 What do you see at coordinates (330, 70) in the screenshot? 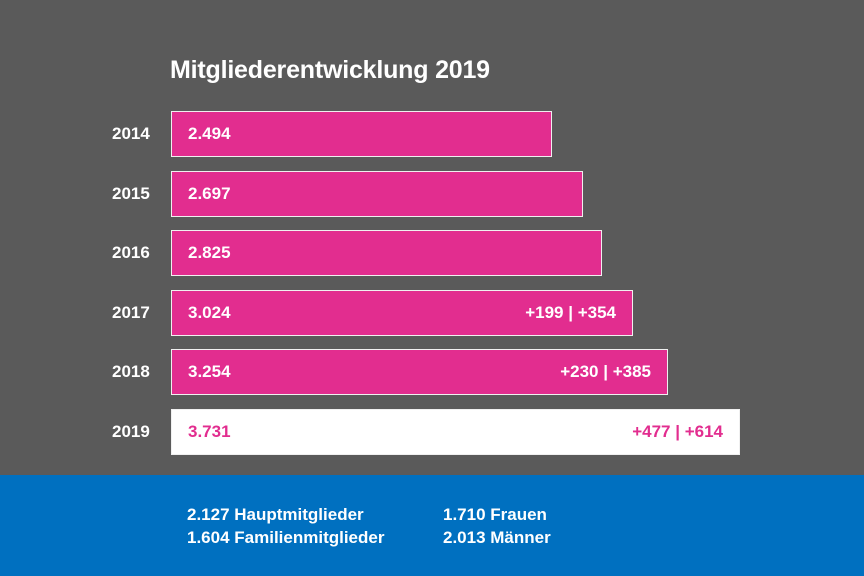
I see `chart-title: Mitgliederentwicklung 2019` at bounding box center [330, 70].